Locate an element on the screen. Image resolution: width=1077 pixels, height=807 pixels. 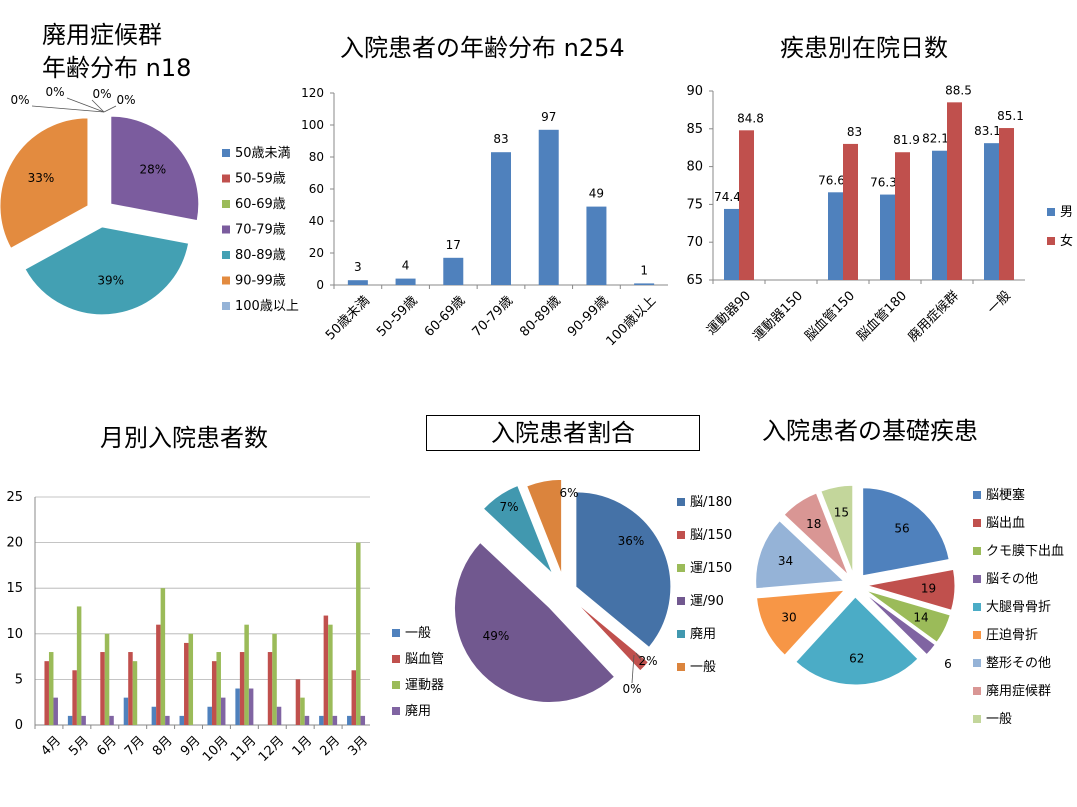
monthly-x-tick-label: 7月 is located at coordinates (135, 746).